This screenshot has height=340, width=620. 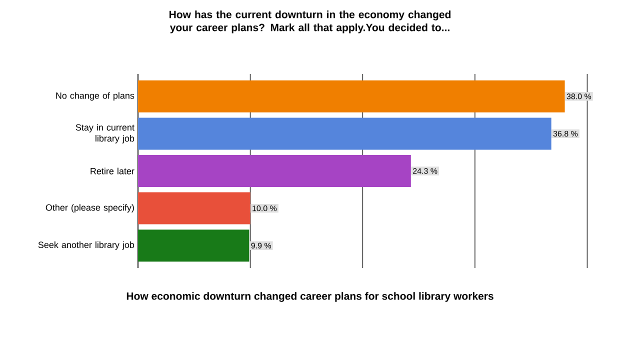 What do you see at coordinates (112, 171) in the screenshot?
I see `y-tick-label: Retire later` at bounding box center [112, 171].